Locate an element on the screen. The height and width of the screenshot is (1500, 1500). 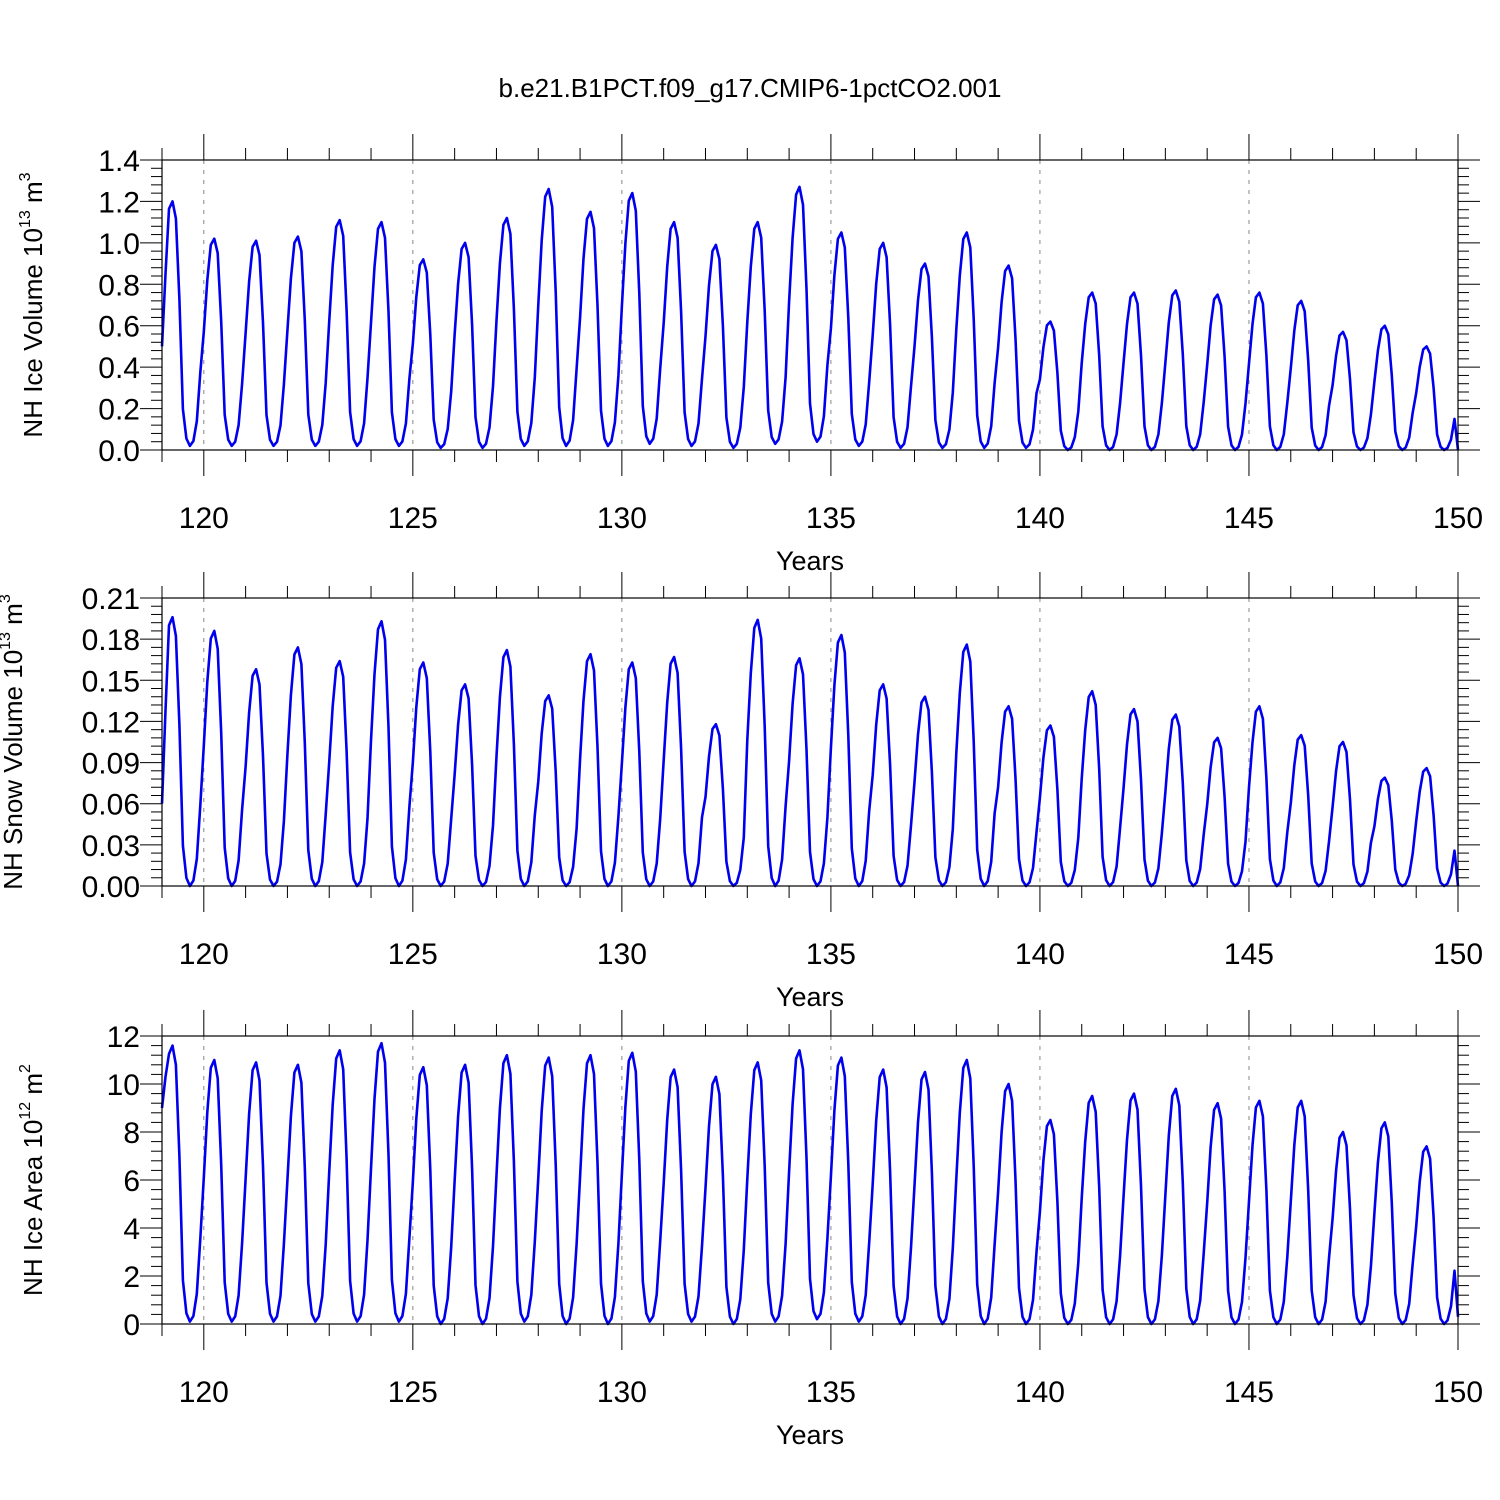
y-tick-label: 0 is located at coordinates (131, 1325).